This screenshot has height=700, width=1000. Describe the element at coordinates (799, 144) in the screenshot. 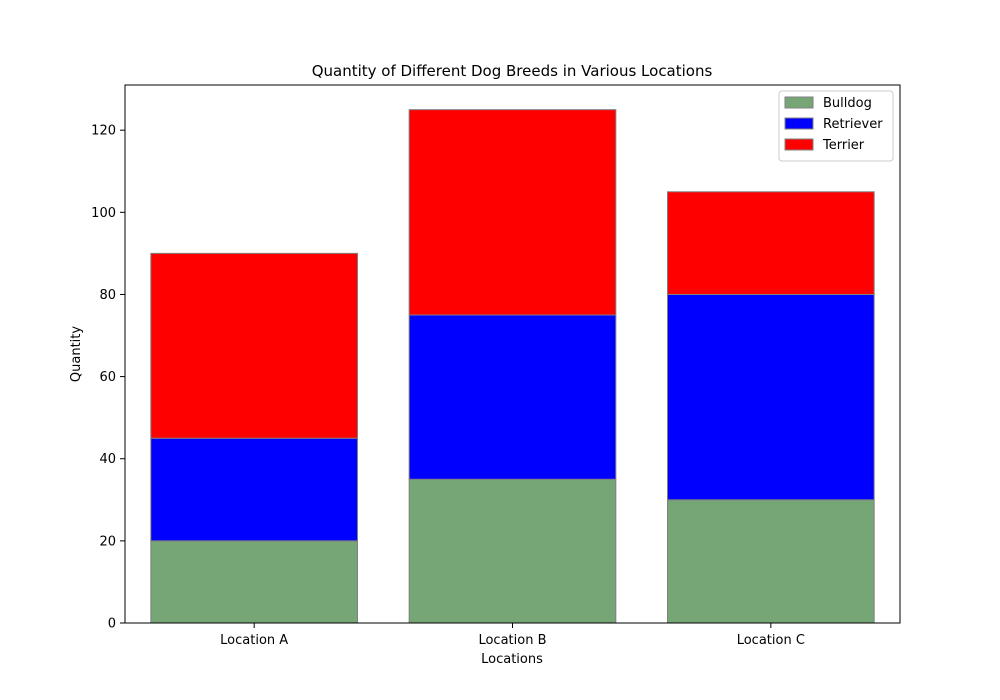

I see `legend-swatch-terrier` at that location.